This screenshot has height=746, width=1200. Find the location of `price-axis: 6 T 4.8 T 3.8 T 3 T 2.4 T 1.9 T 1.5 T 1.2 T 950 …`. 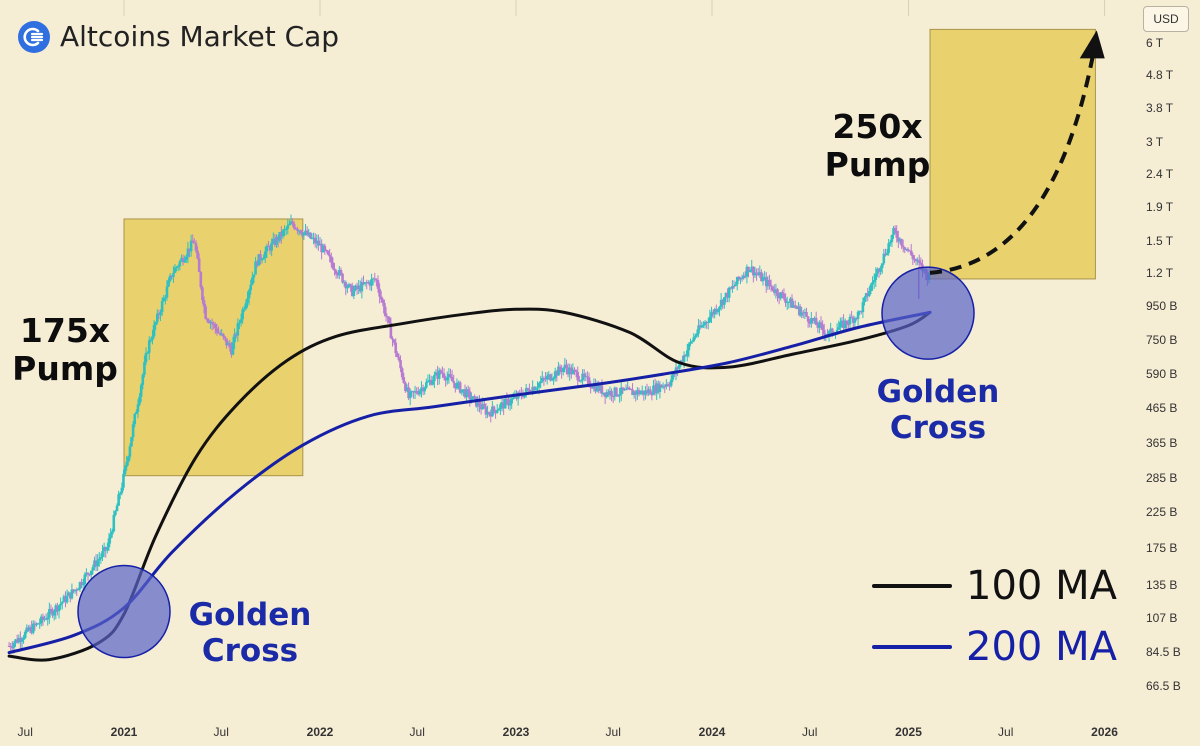

price-axis: 6 T 4.8 T 3.8 T 3 T 2.4 T 1.9 T 1.5 T 1.2 T 950 … is located at coordinates (1163, 364).